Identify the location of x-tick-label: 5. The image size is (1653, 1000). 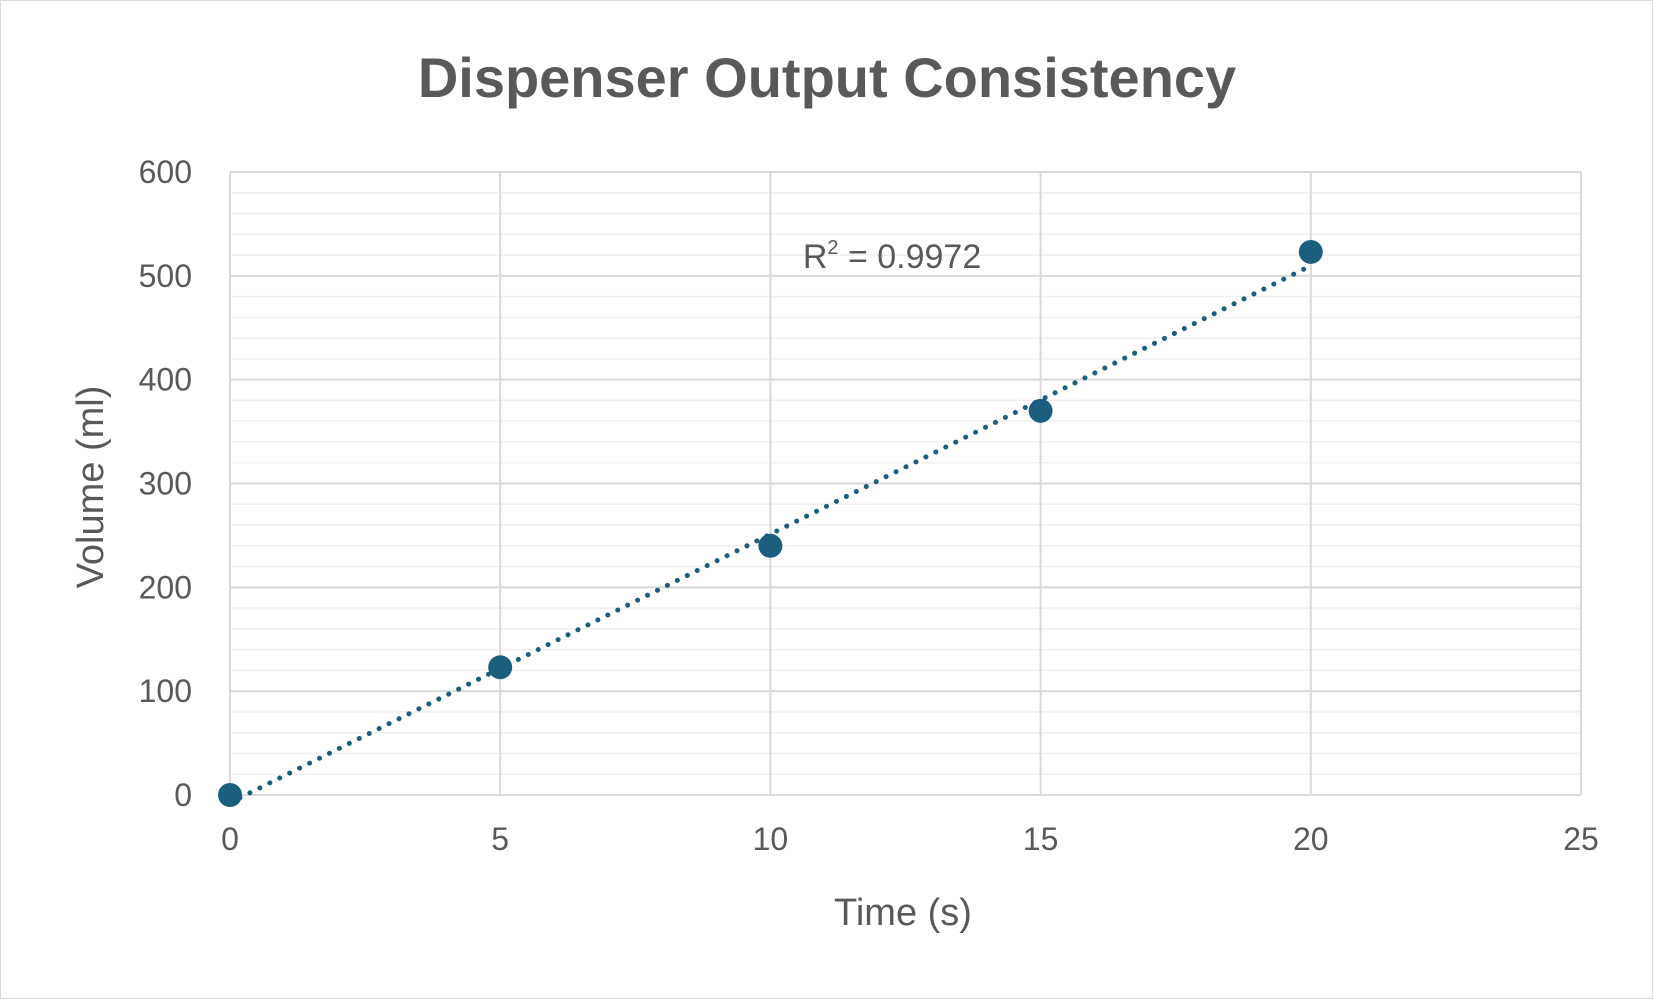
(500, 839).